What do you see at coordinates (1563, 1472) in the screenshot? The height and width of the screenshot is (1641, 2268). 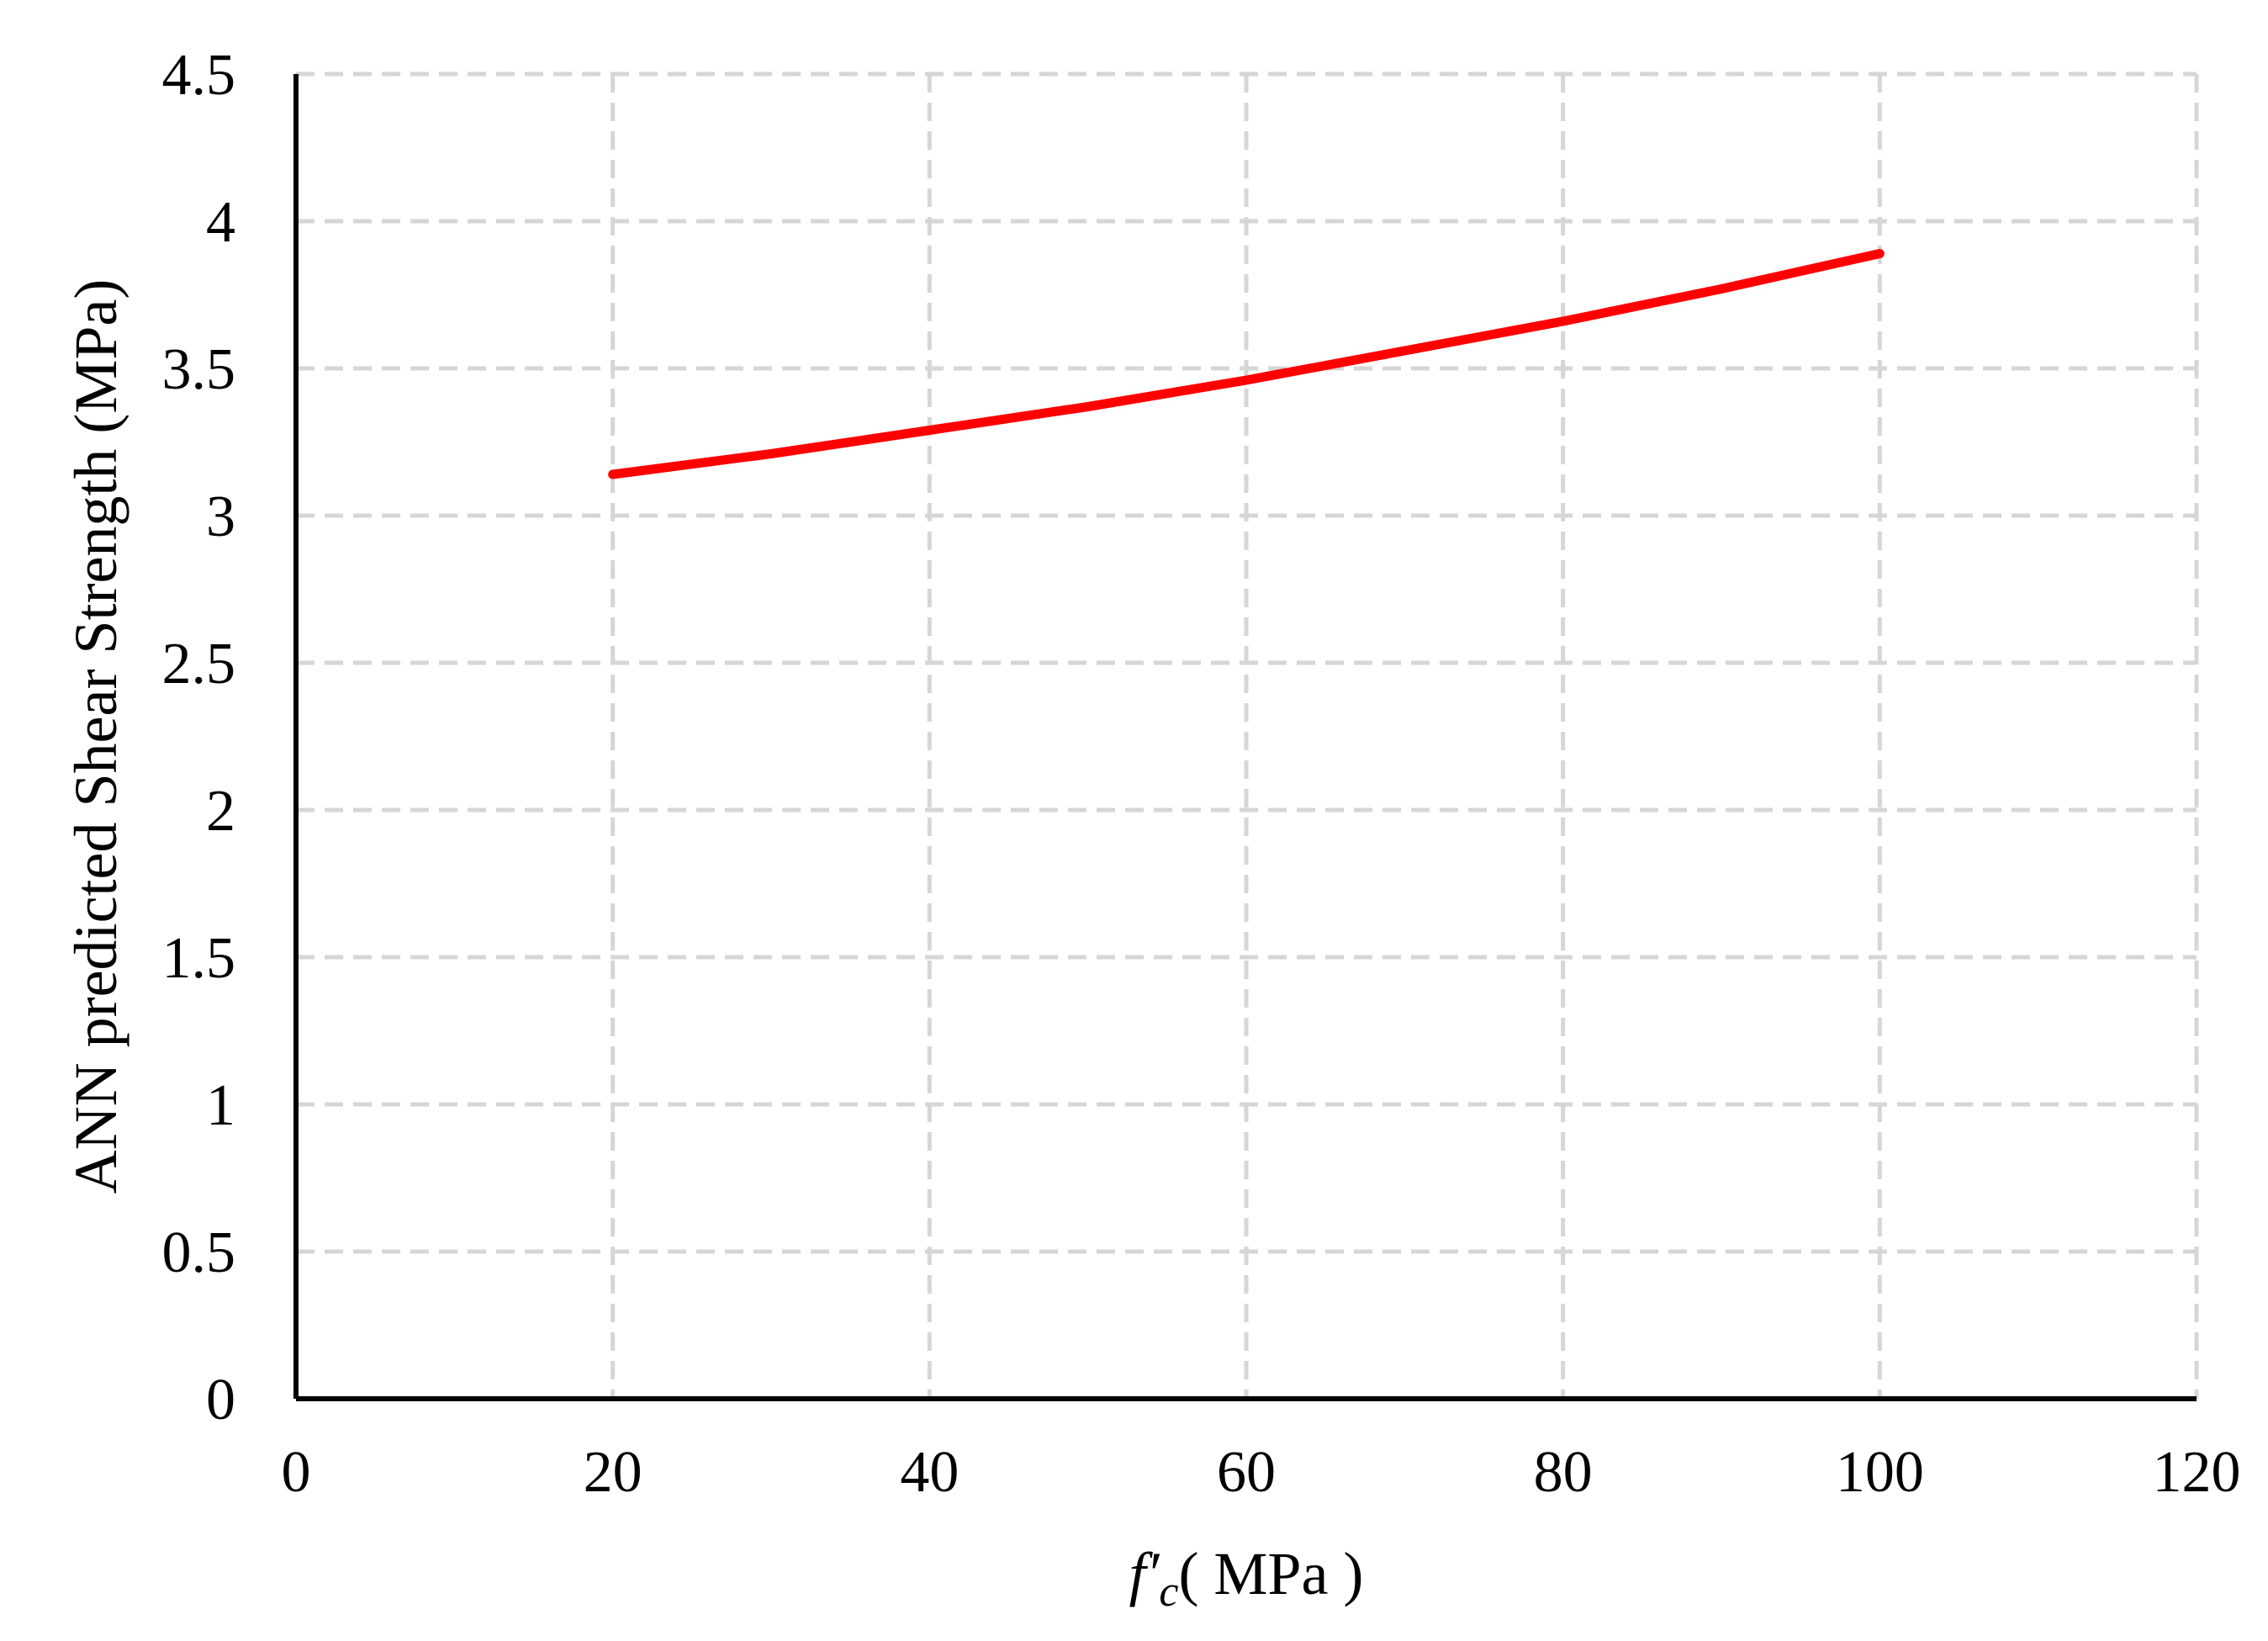 I see `x-tick-label-4: 80` at bounding box center [1563, 1472].